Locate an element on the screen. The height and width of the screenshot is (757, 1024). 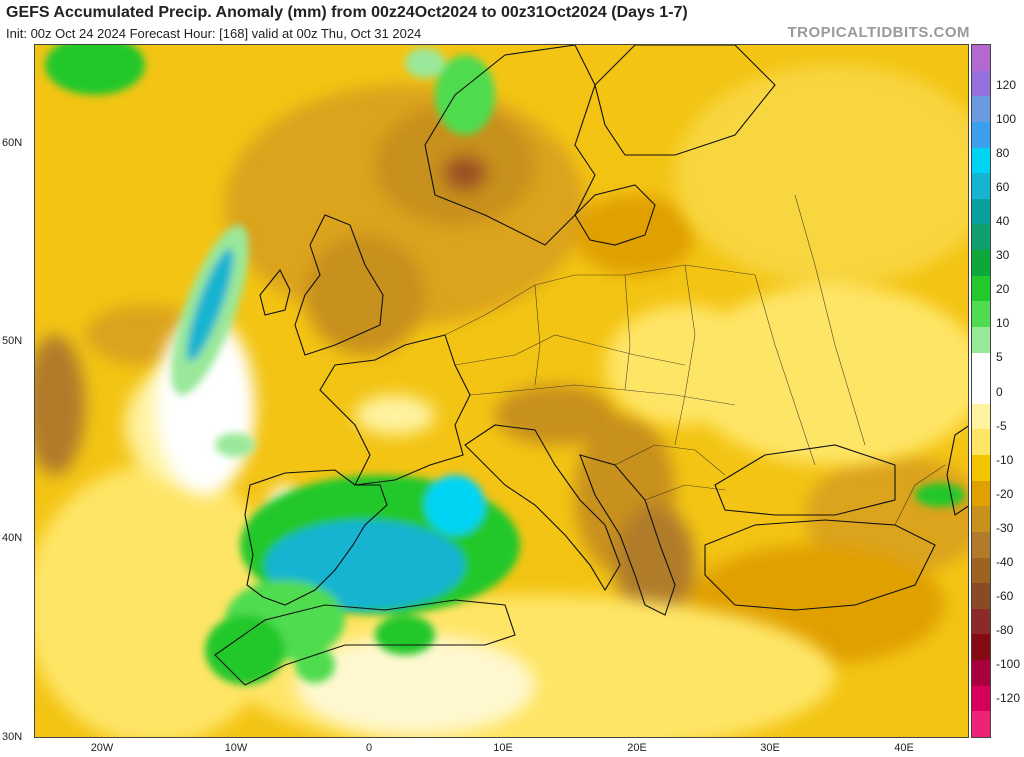
colorbar-label: 30 is located at coordinates (1003, 255).